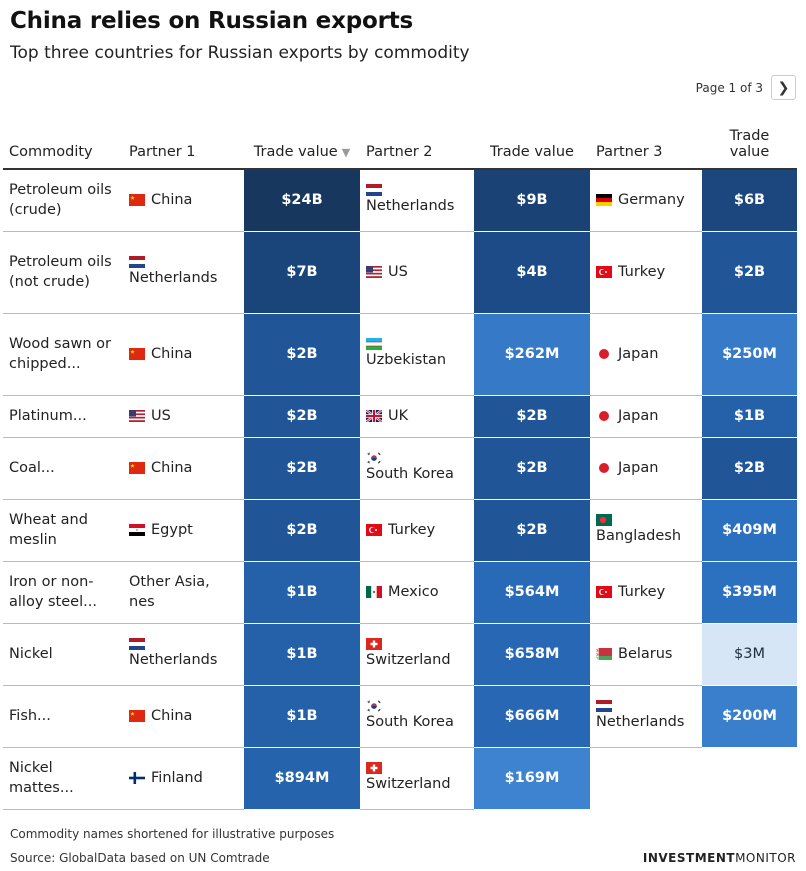  I want to click on partner-label: Finland, so click(183, 778).